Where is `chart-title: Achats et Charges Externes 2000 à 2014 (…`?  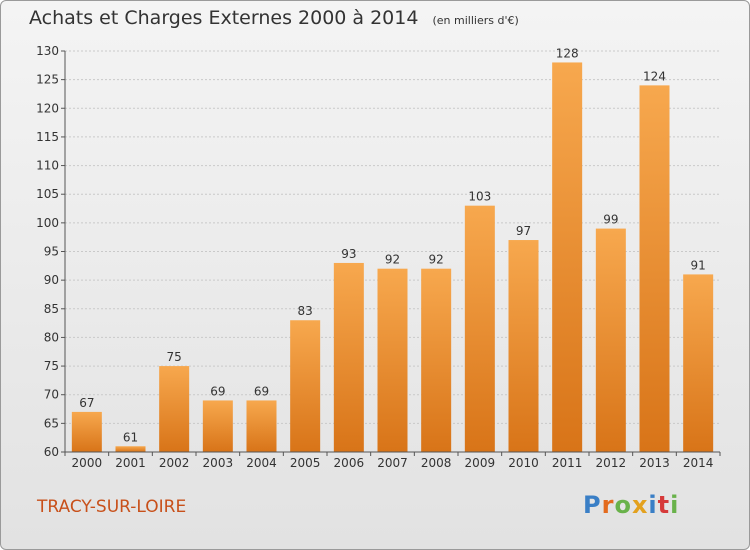 chart-title: Achats et Charges Externes 2000 à 2014 (… is located at coordinates (274, 18).